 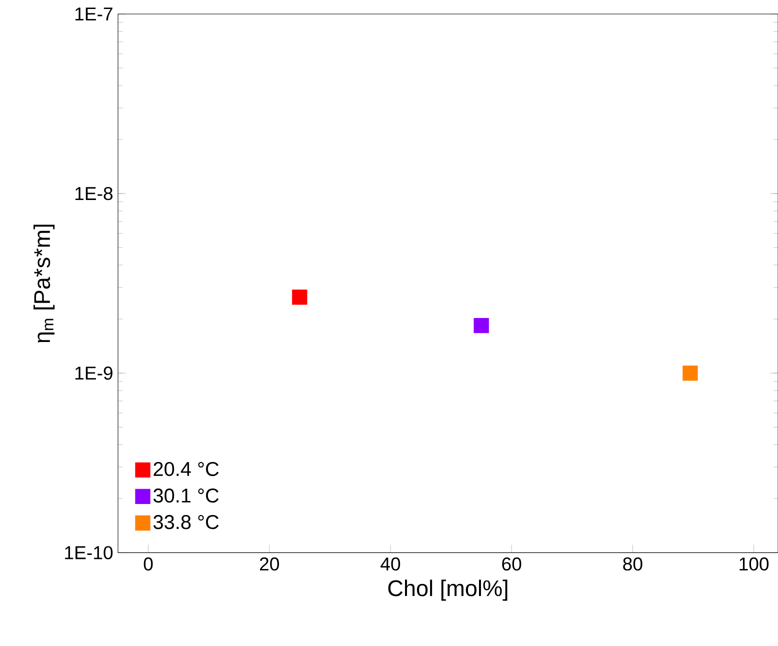 I want to click on x-tick-label: 80, so click(x=632, y=564).